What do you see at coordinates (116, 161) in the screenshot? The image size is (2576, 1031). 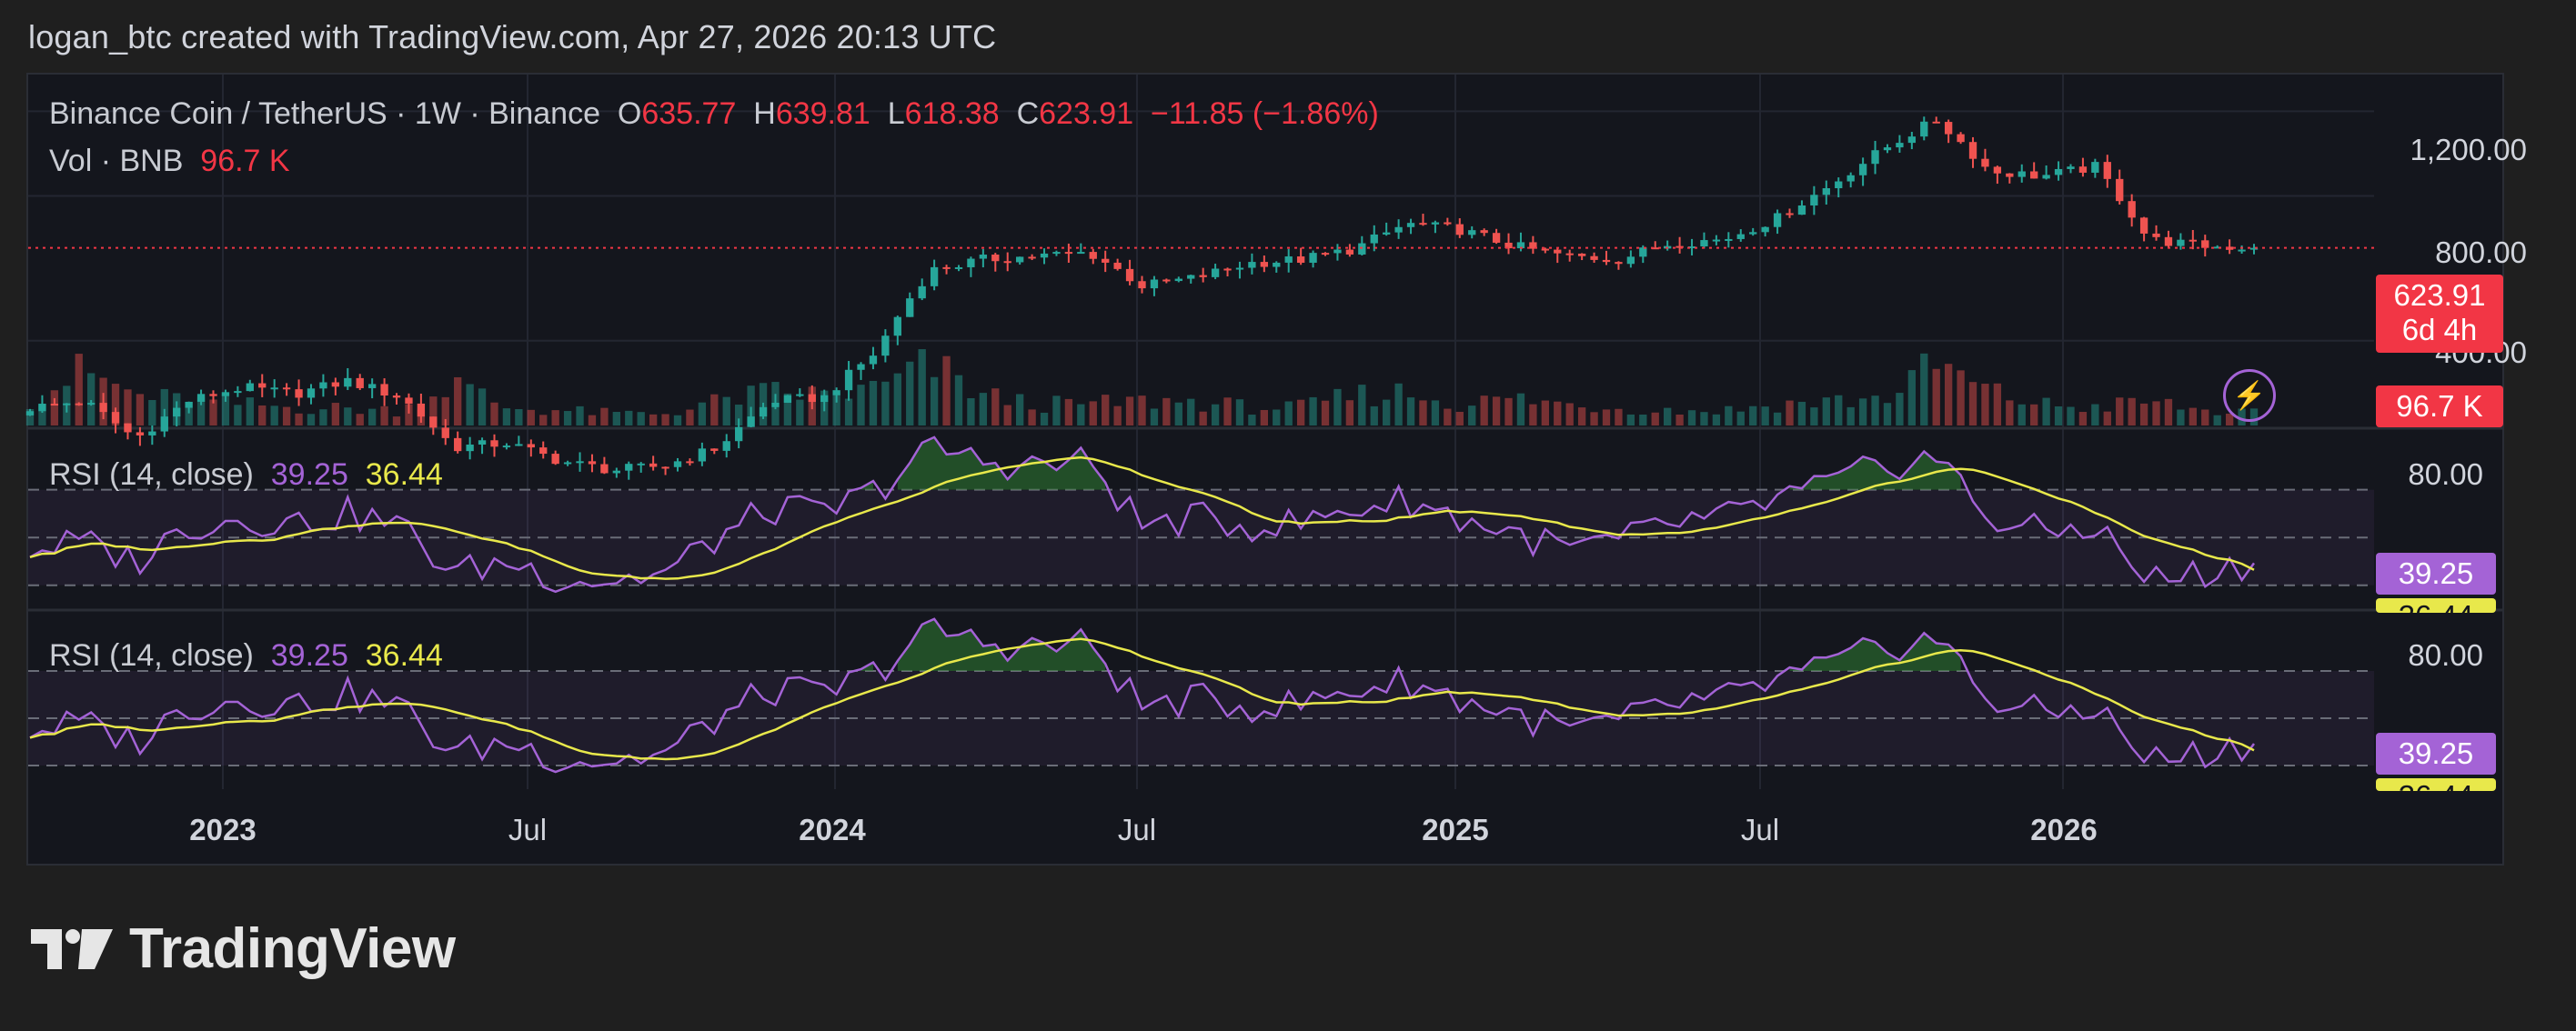 I see `volume-label: Vol · BNB` at bounding box center [116, 161].